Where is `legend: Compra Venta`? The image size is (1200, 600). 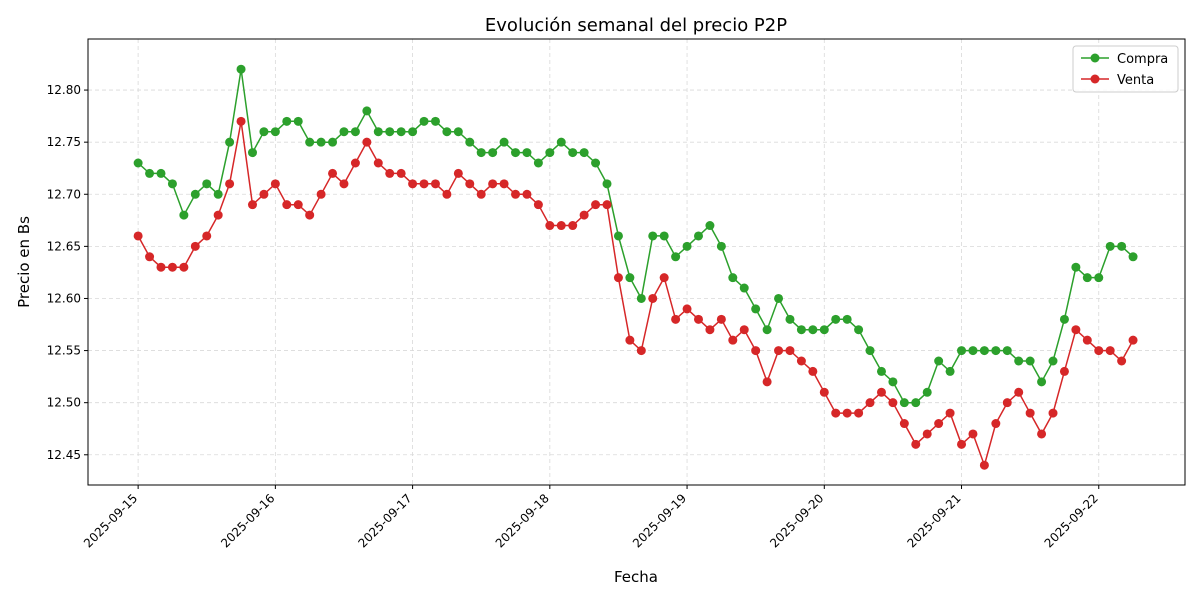 legend: Compra Venta is located at coordinates (1125, 69).